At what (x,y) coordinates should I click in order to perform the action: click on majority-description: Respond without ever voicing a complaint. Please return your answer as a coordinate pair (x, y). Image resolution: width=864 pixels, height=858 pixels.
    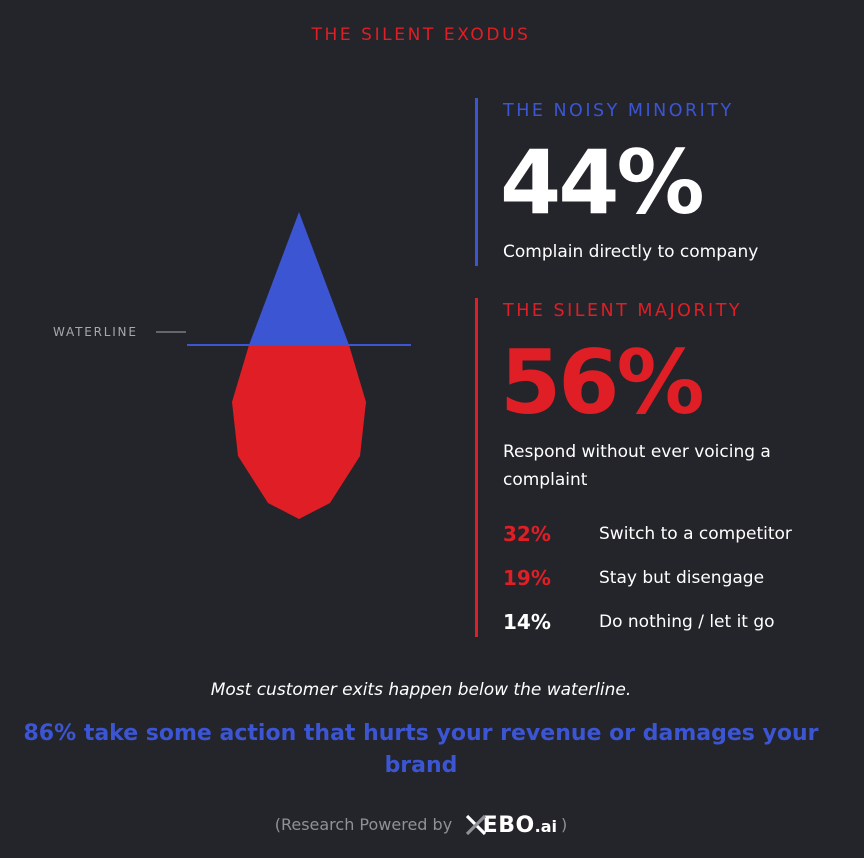
    Looking at the image, I should click on (637, 466).